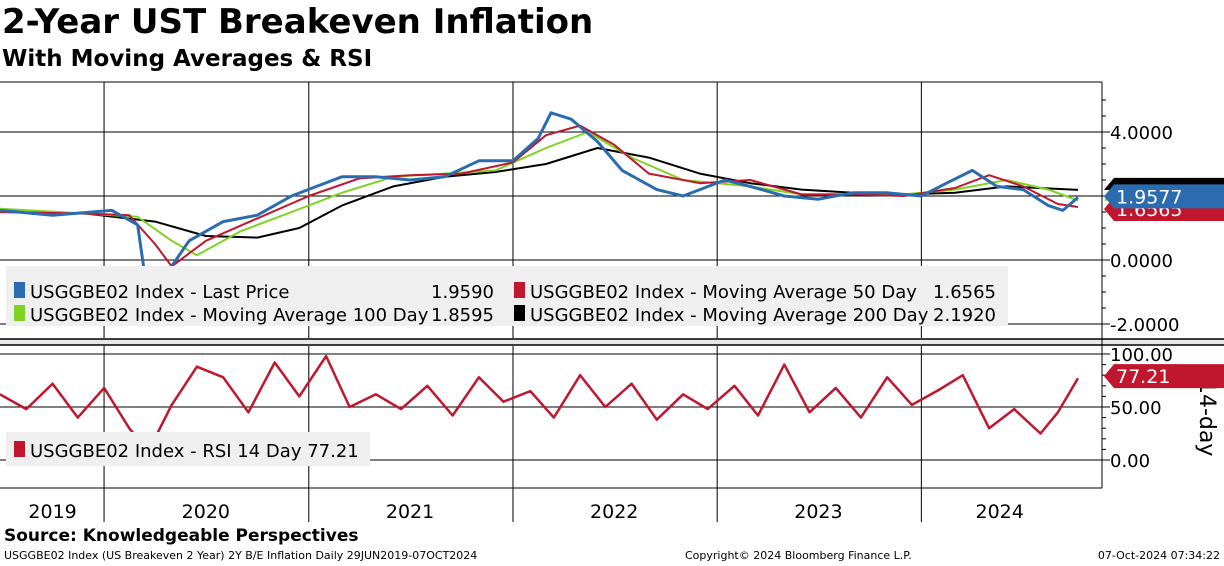  I want to click on price-y-tick-label: 4.0000, so click(1141, 133).